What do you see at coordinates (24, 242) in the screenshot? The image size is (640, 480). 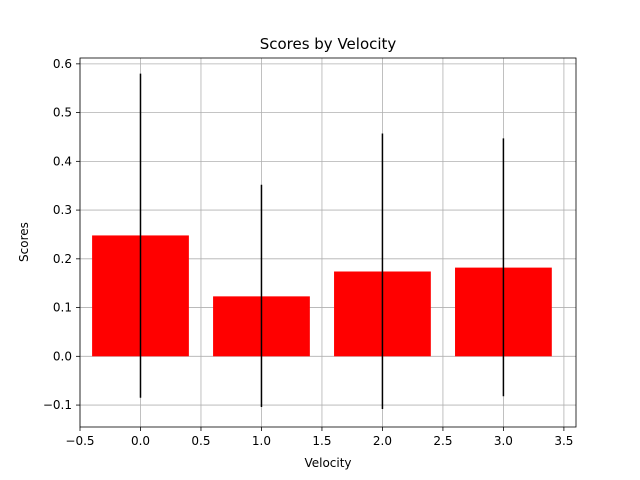 I see `y-axis-label: Scores` at bounding box center [24, 242].